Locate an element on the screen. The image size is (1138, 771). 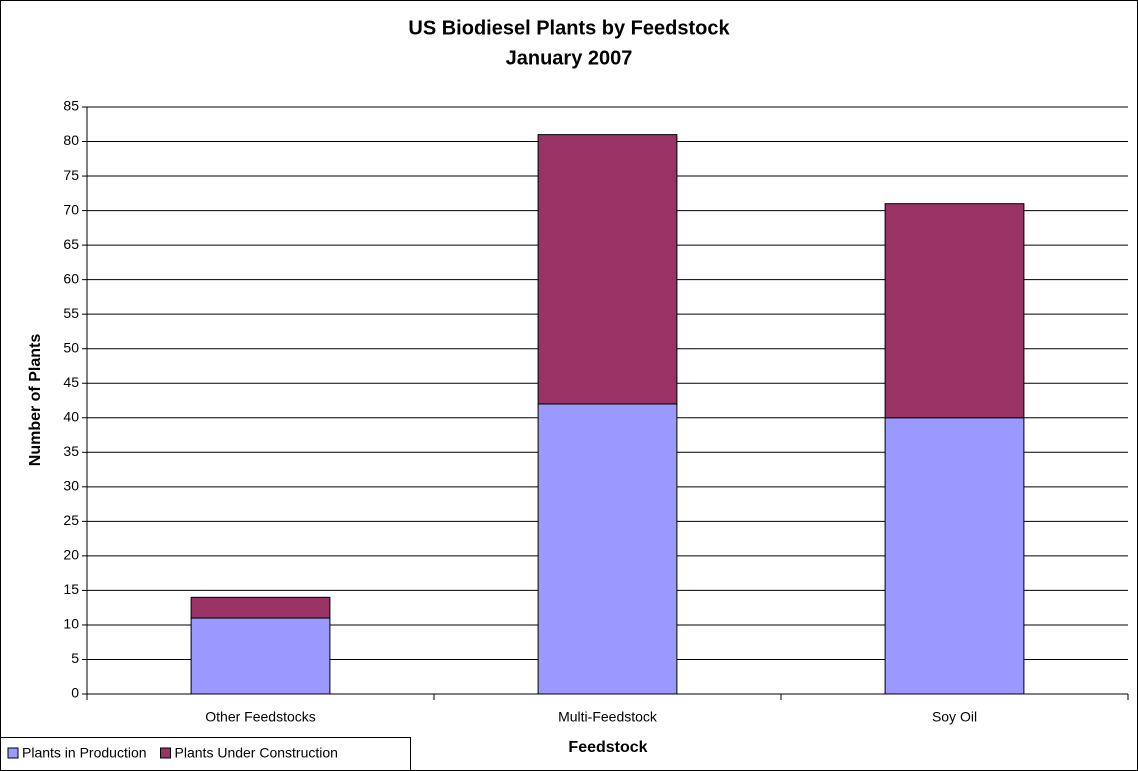
y-tick-label: 40 is located at coordinates (71, 416).